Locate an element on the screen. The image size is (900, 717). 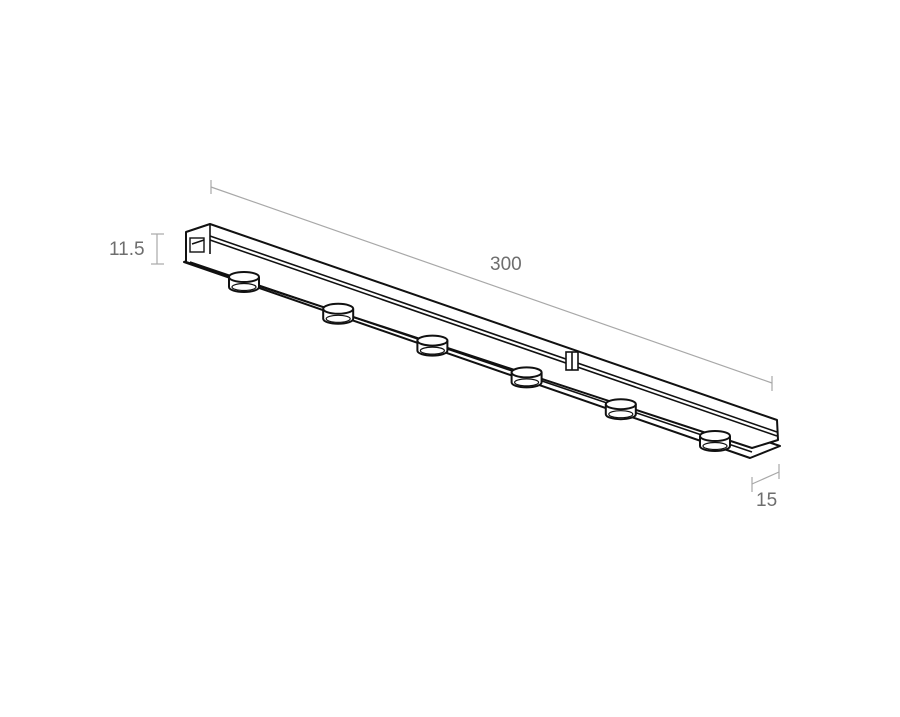
spotlights is located at coordinates (479, 361).